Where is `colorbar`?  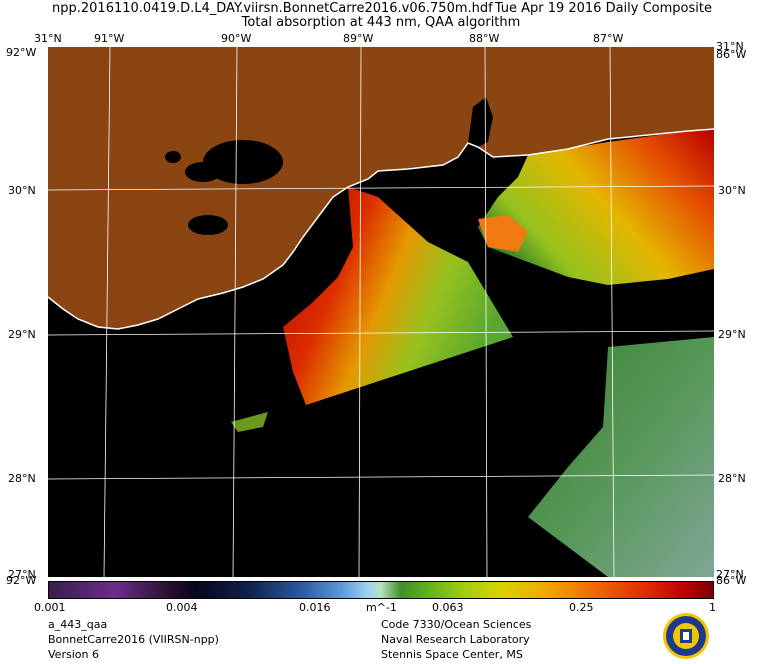
colorbar is located at coordinates (381, 590).